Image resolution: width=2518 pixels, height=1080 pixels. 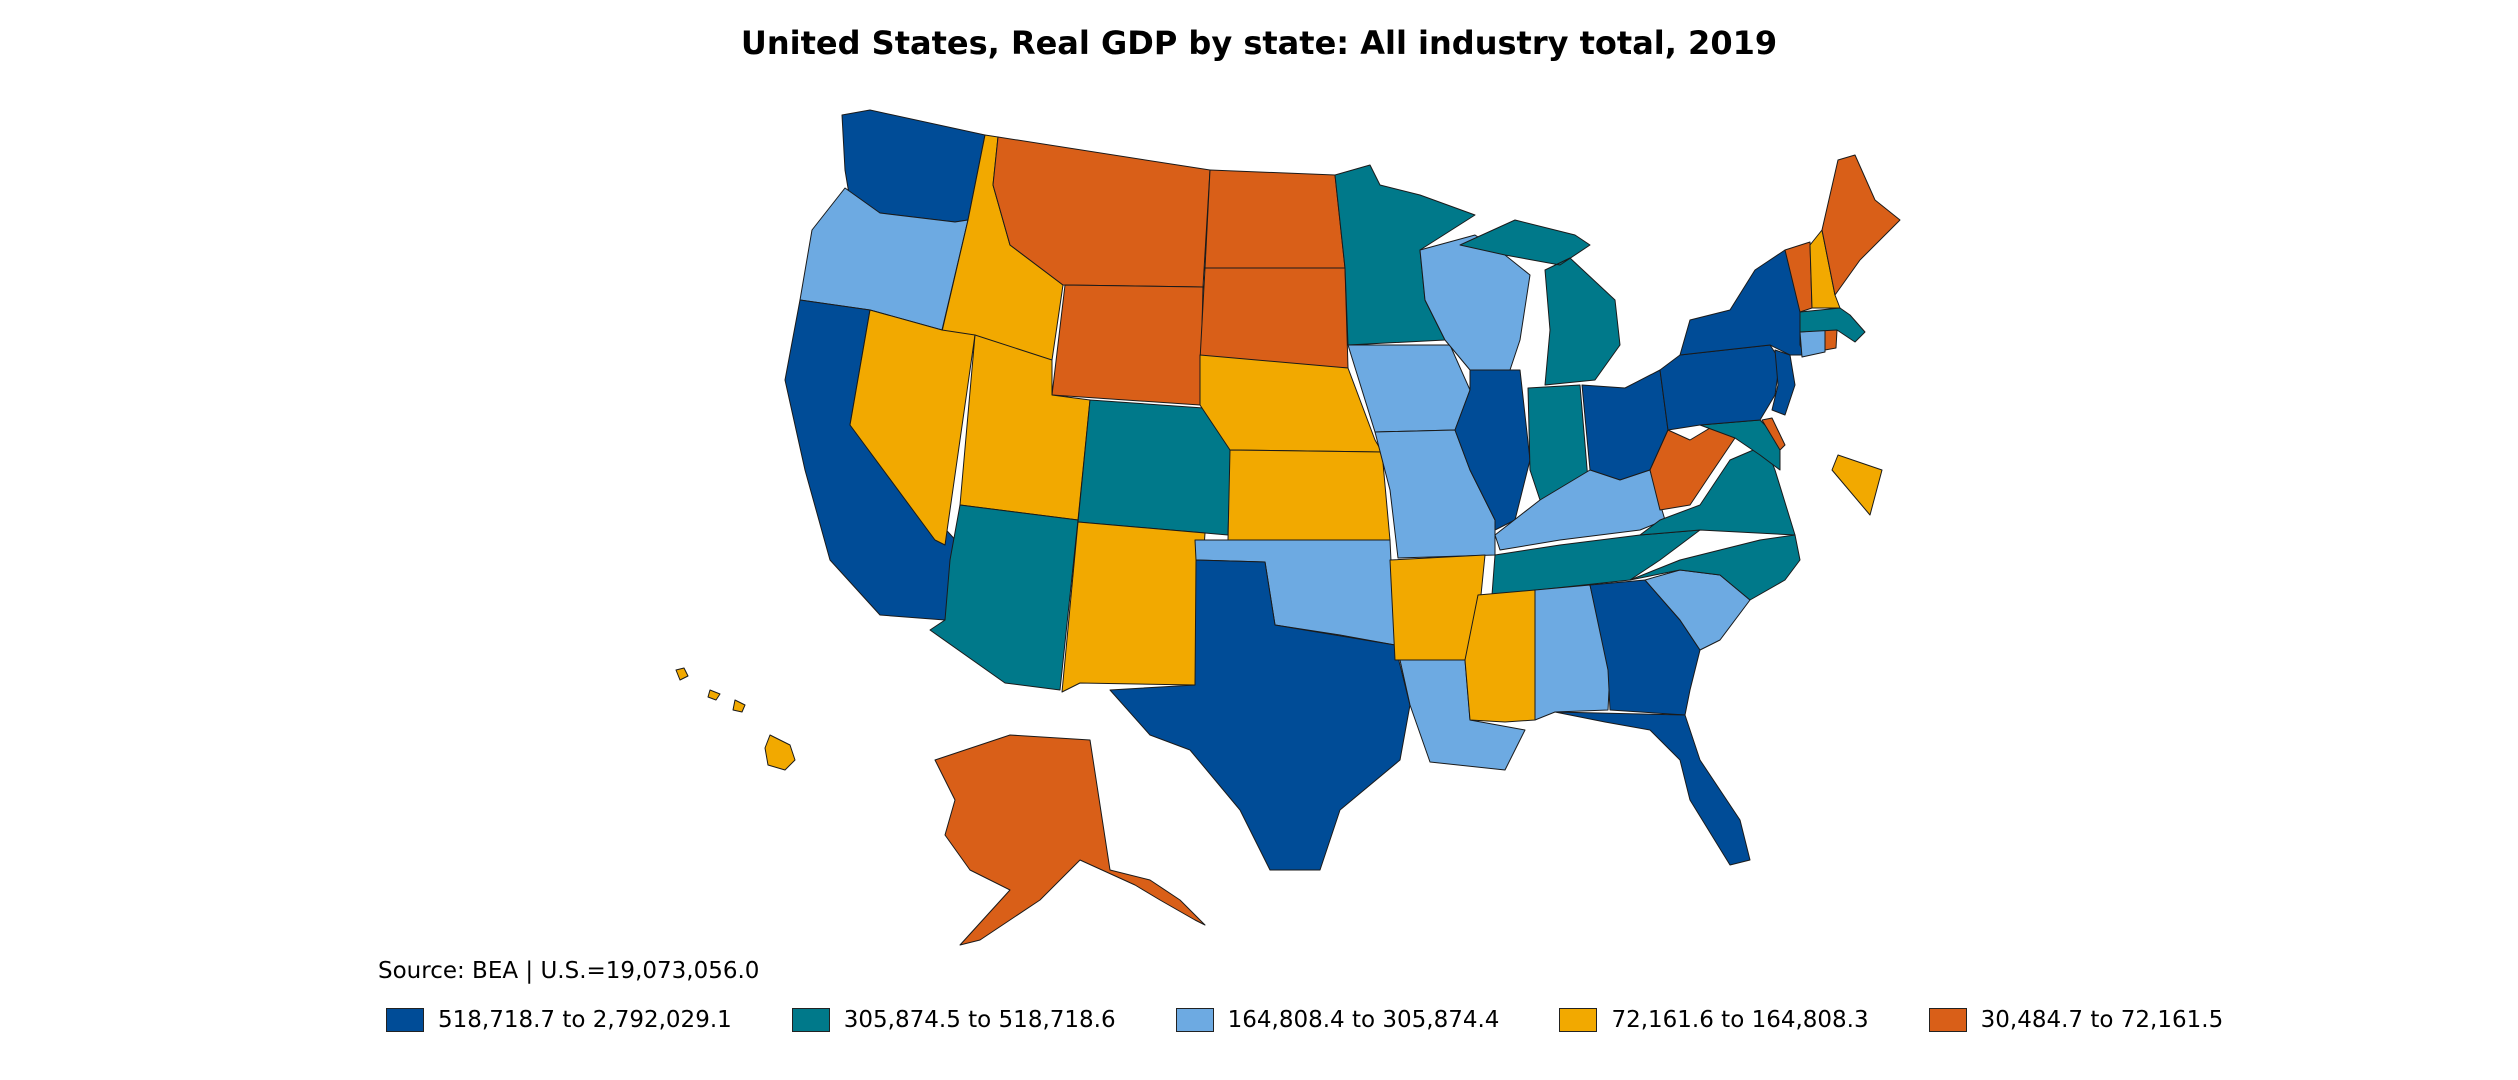 What do you see at coordinates (1742, 302) in the screenshot?
I see `state-new-york: New York` at bounding box center [1742, 302].